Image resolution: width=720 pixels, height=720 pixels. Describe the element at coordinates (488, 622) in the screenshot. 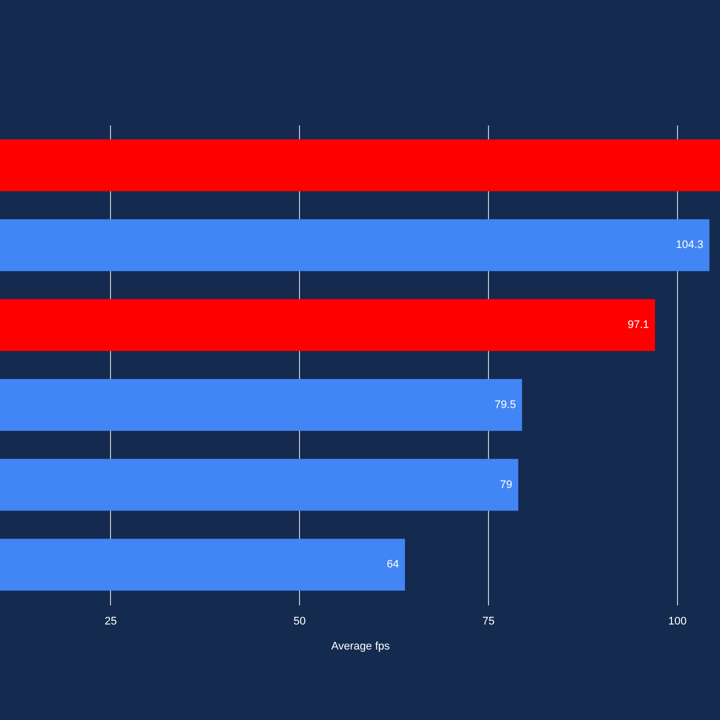

I see `x-tick-label: 75` at that location.